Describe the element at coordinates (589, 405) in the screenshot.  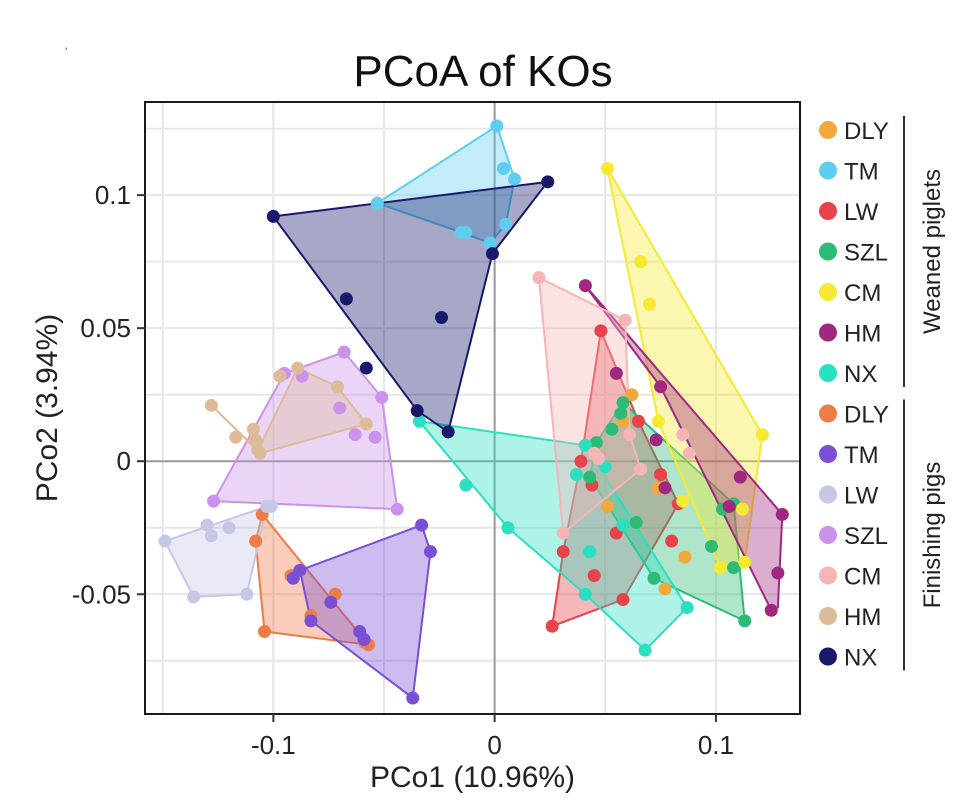
I see `hull-finishing-cm` at that location.